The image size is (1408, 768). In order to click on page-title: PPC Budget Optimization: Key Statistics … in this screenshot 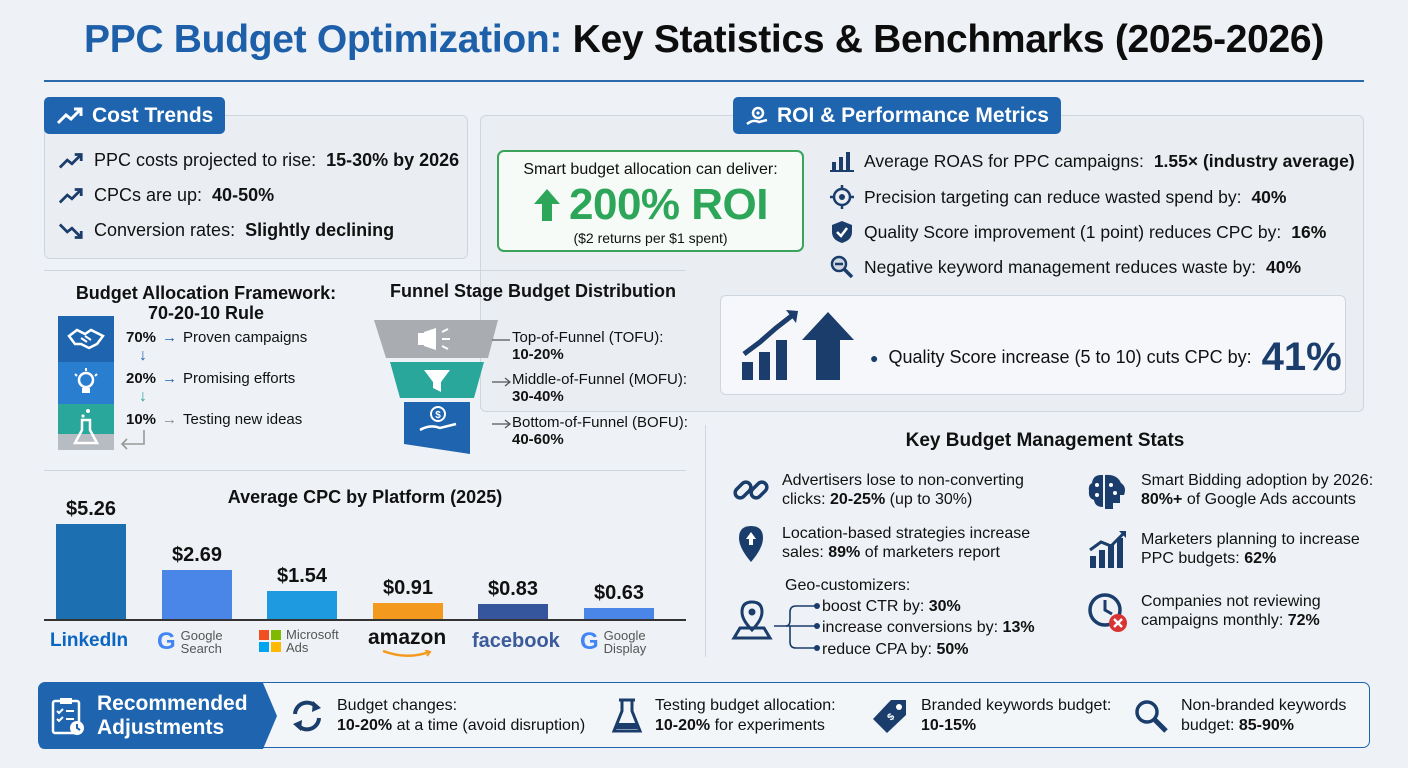, I will do `click(704, 39)`.